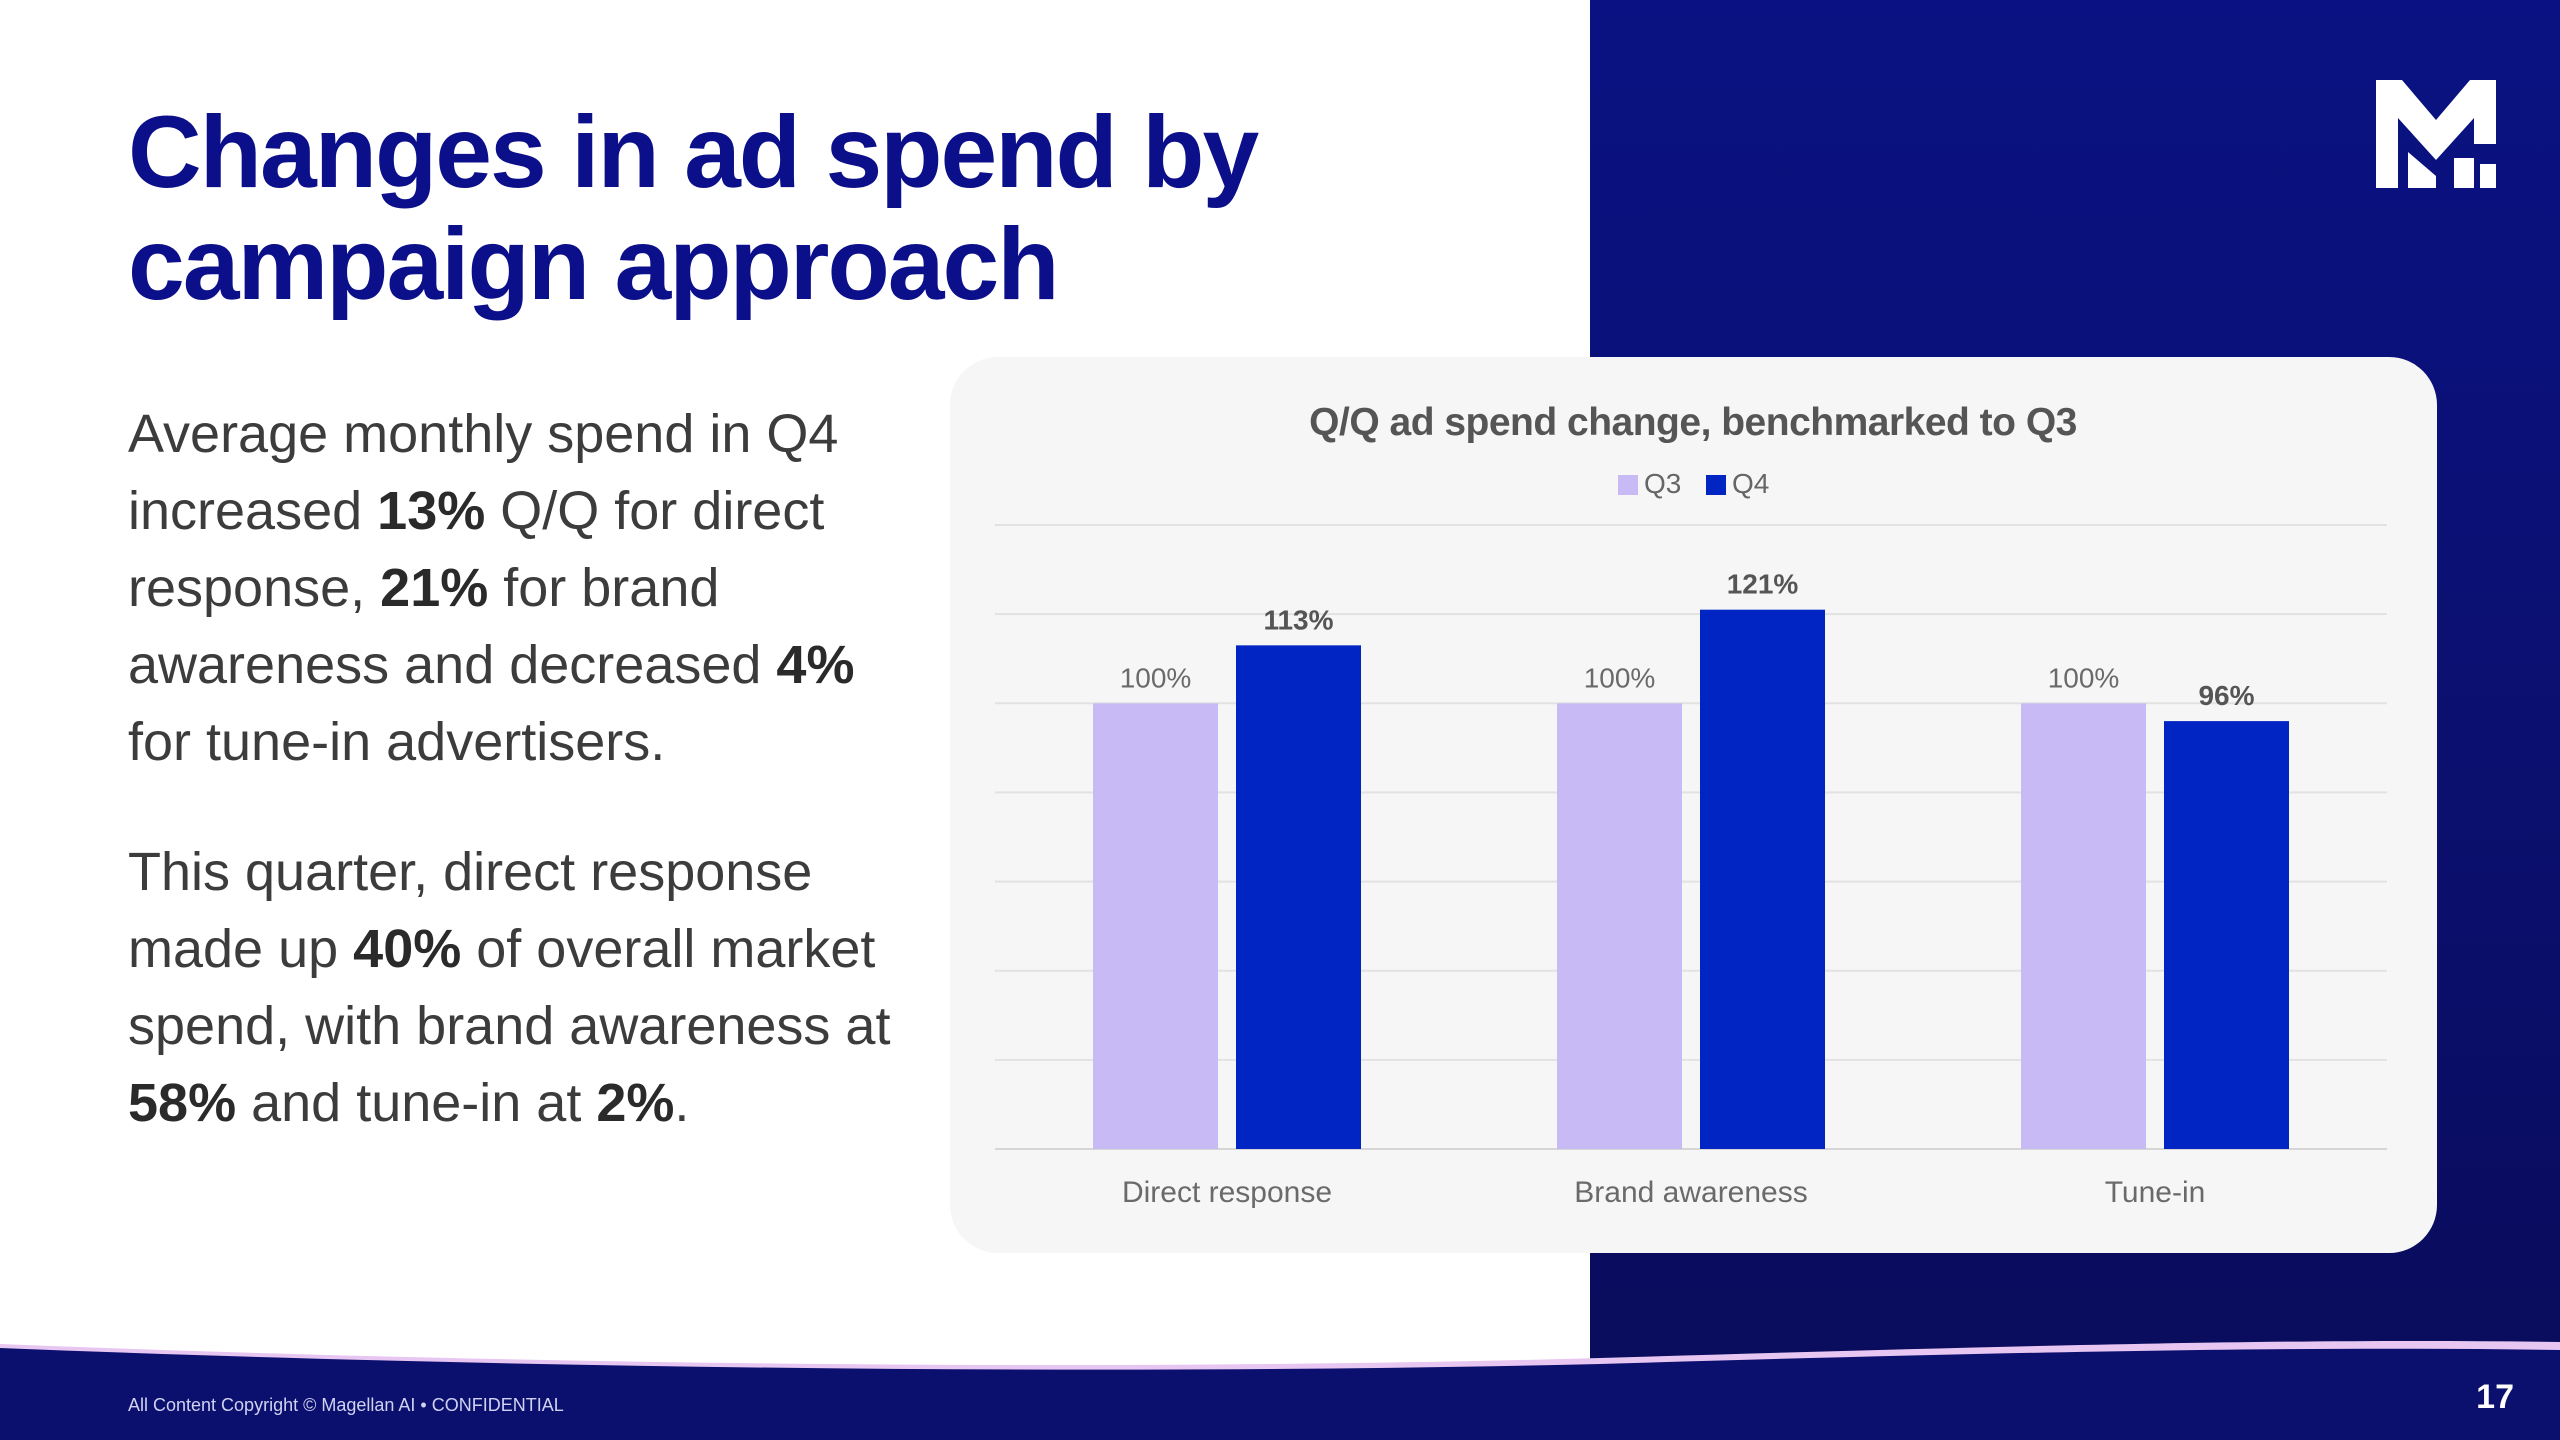 The height and width of the screenshot is (1440, 2560). I want to click on data-label-q3-1: 100%, so click(1620, 677).